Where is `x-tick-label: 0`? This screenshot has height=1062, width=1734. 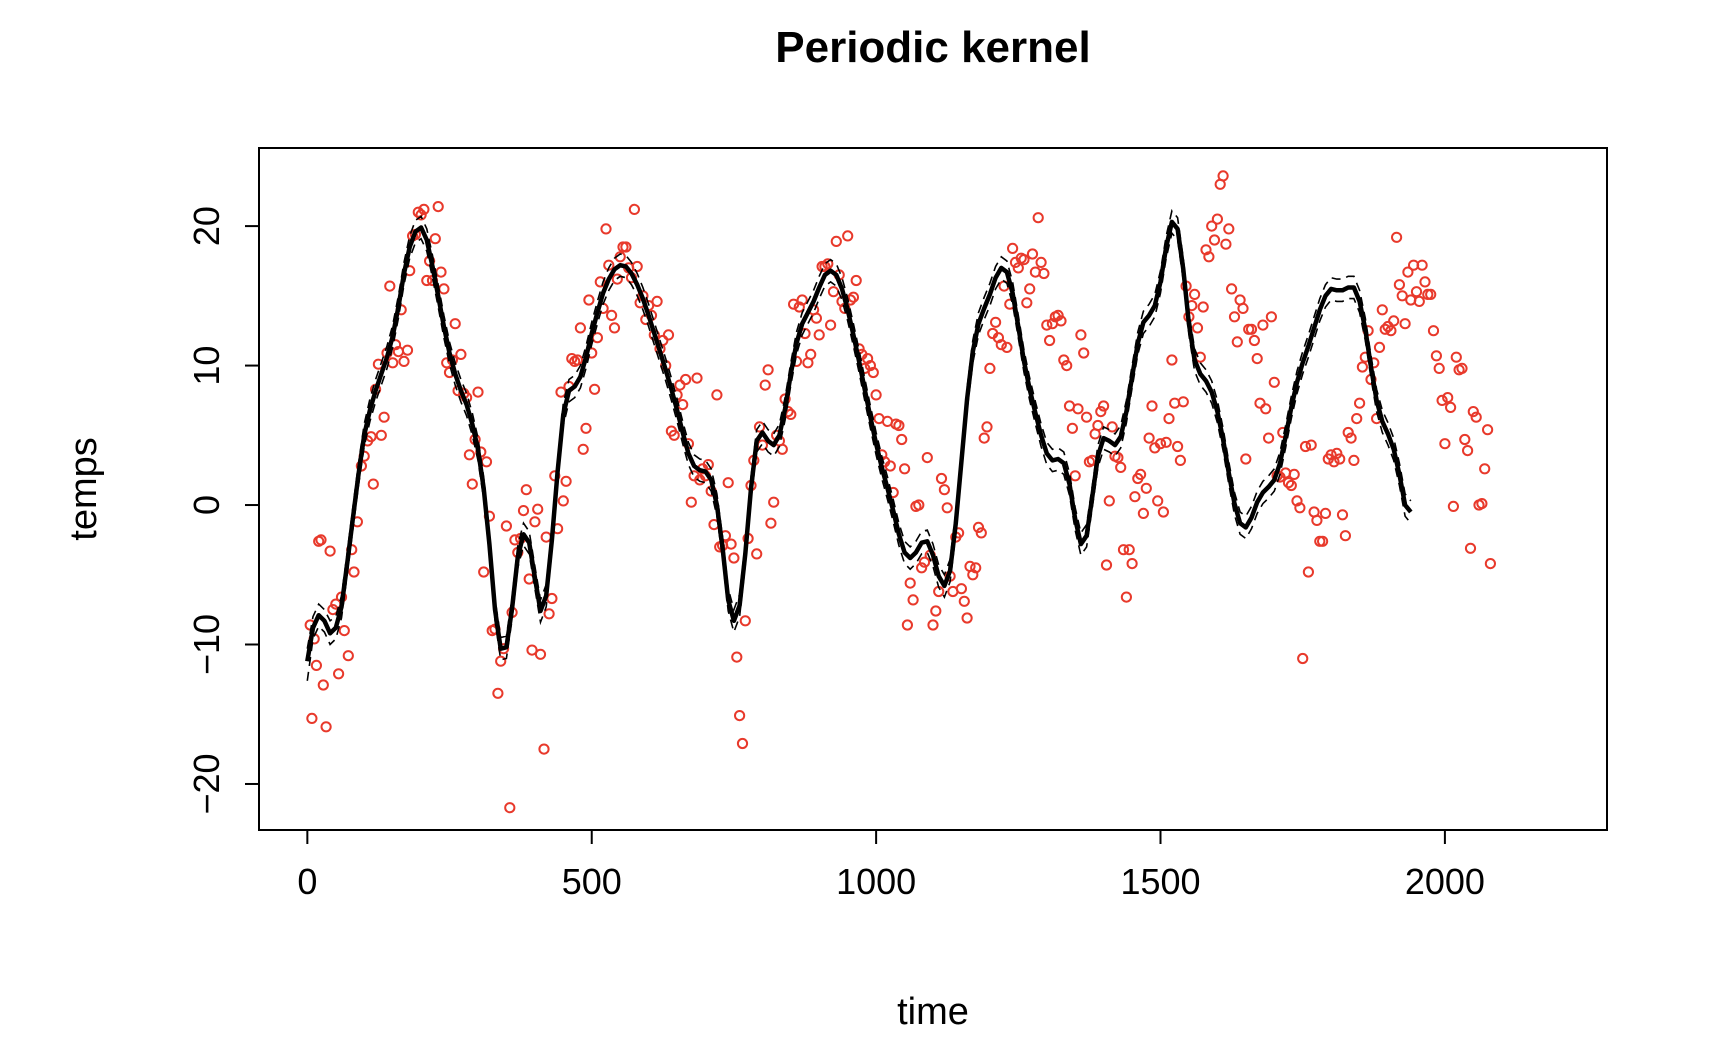 x-tick-label: 0 is located at coordinates (307, 881).